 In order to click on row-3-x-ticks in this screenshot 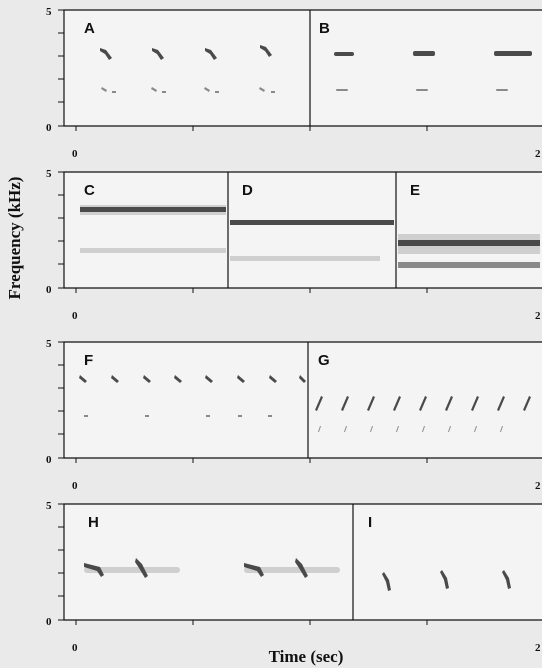, I will do `click(251, 460)`.